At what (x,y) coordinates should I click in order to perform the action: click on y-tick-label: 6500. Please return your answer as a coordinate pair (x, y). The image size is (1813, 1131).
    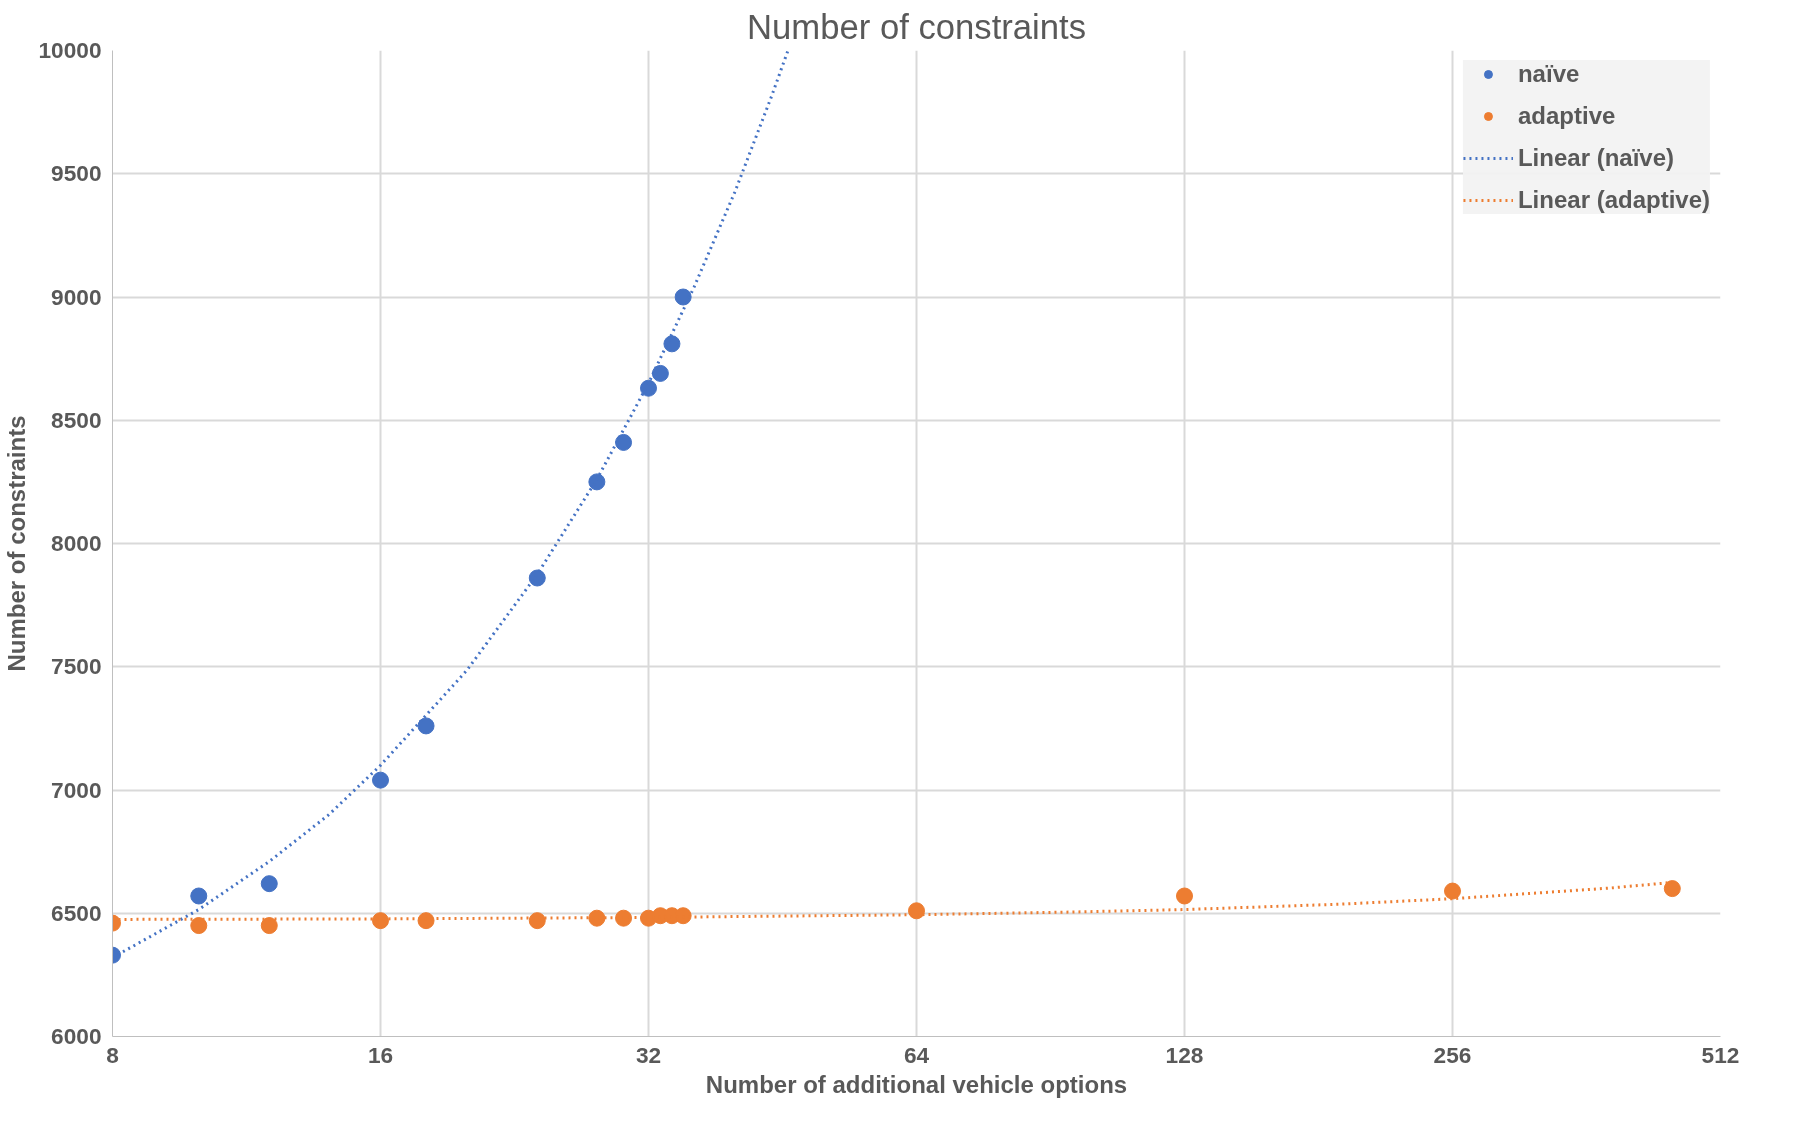
    Looking at the image, I should click on (76, 912).